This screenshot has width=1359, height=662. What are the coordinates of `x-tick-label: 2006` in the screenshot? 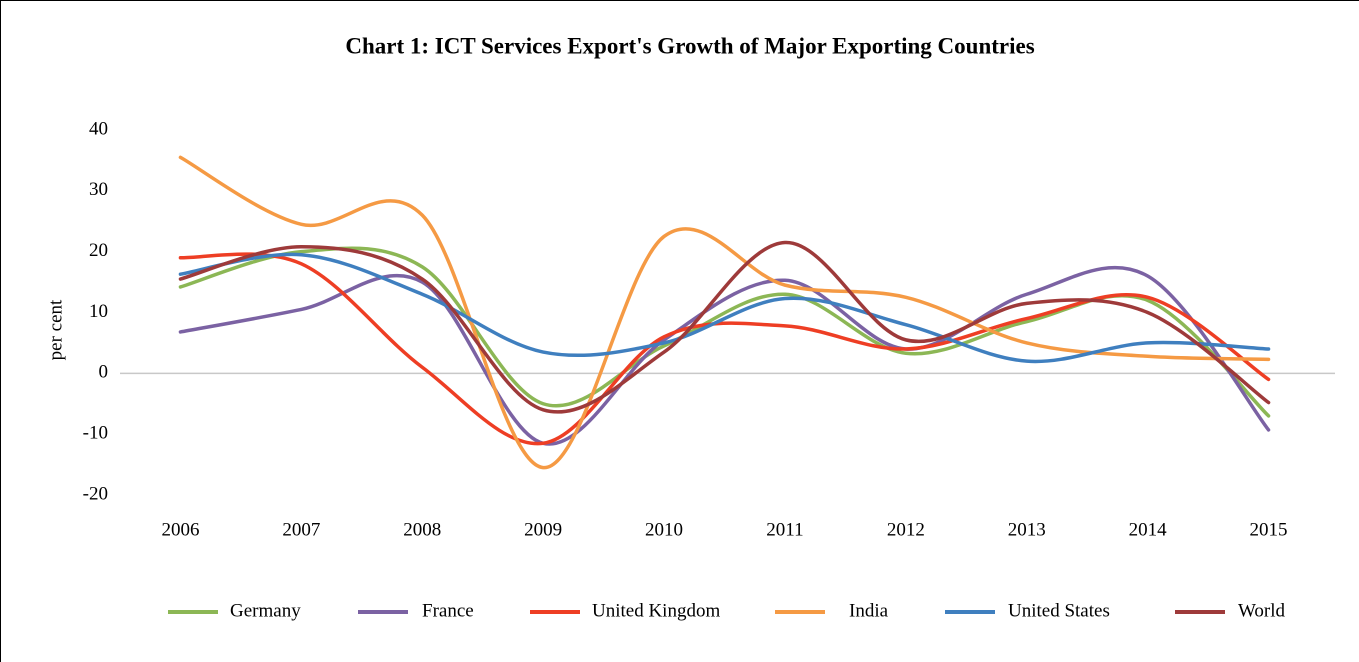 It's located at (180, 529).